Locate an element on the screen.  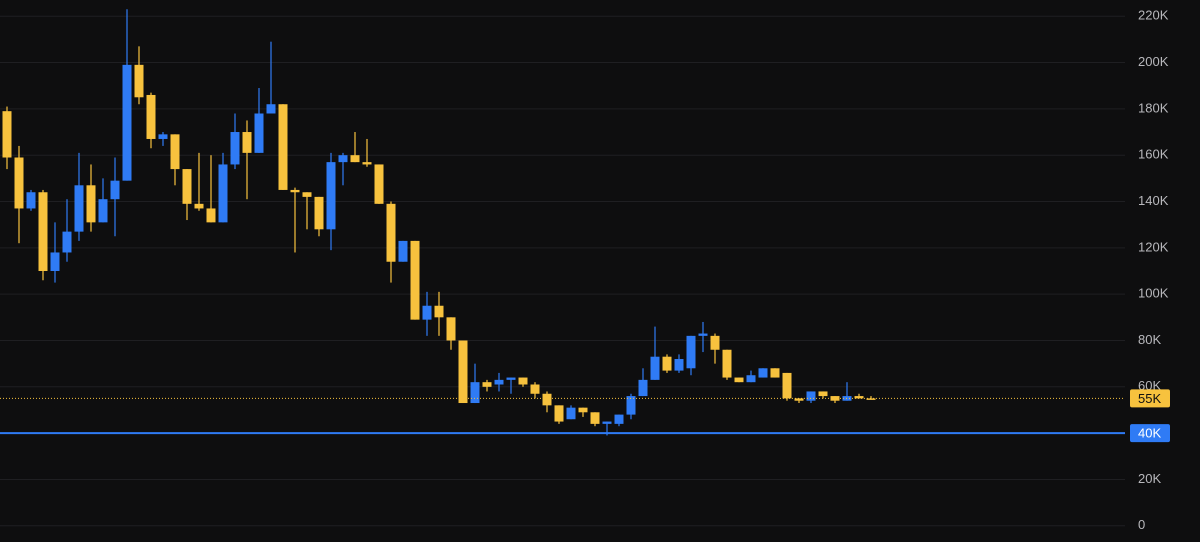
y-tick-label: 220K is located at coordinates (1153, 15).